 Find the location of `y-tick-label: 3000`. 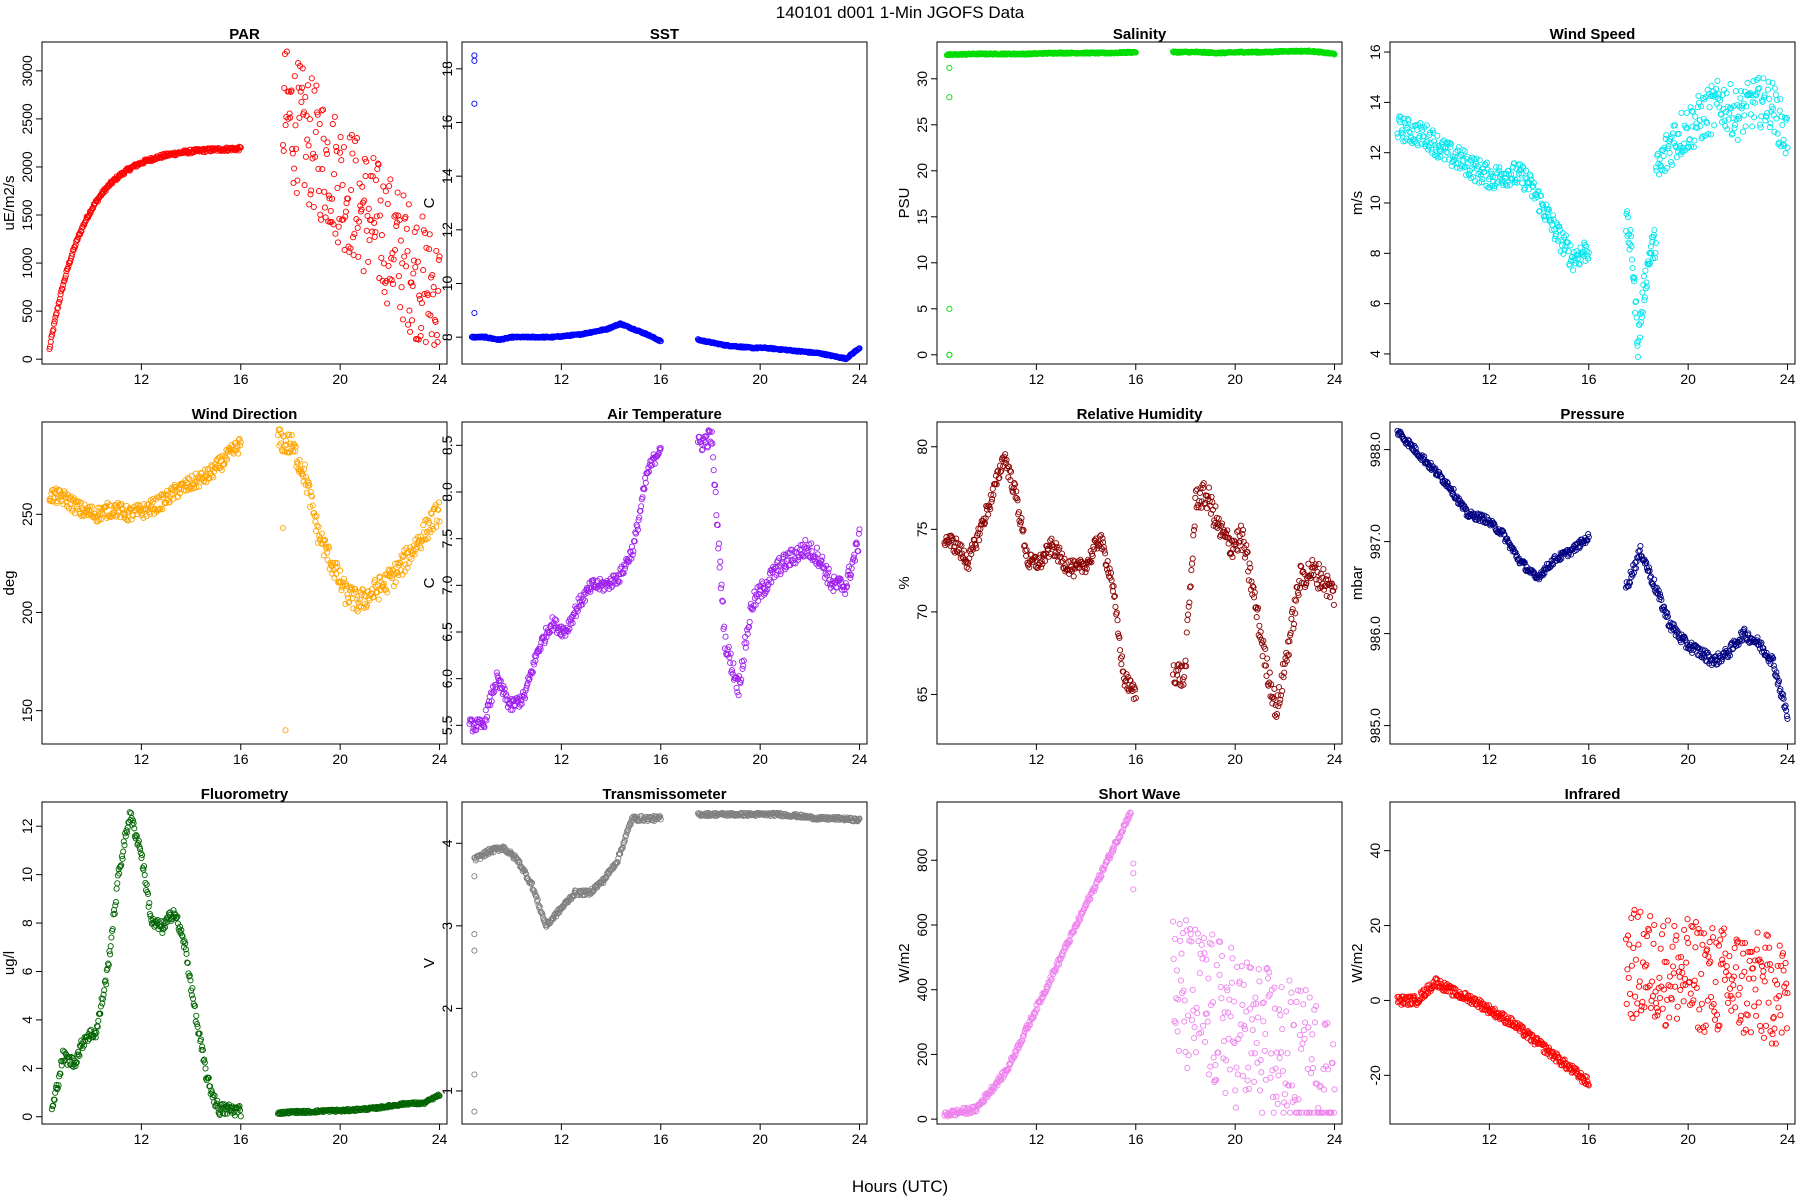

y-tick-label: 3000 is located at coordinates (27, 70).